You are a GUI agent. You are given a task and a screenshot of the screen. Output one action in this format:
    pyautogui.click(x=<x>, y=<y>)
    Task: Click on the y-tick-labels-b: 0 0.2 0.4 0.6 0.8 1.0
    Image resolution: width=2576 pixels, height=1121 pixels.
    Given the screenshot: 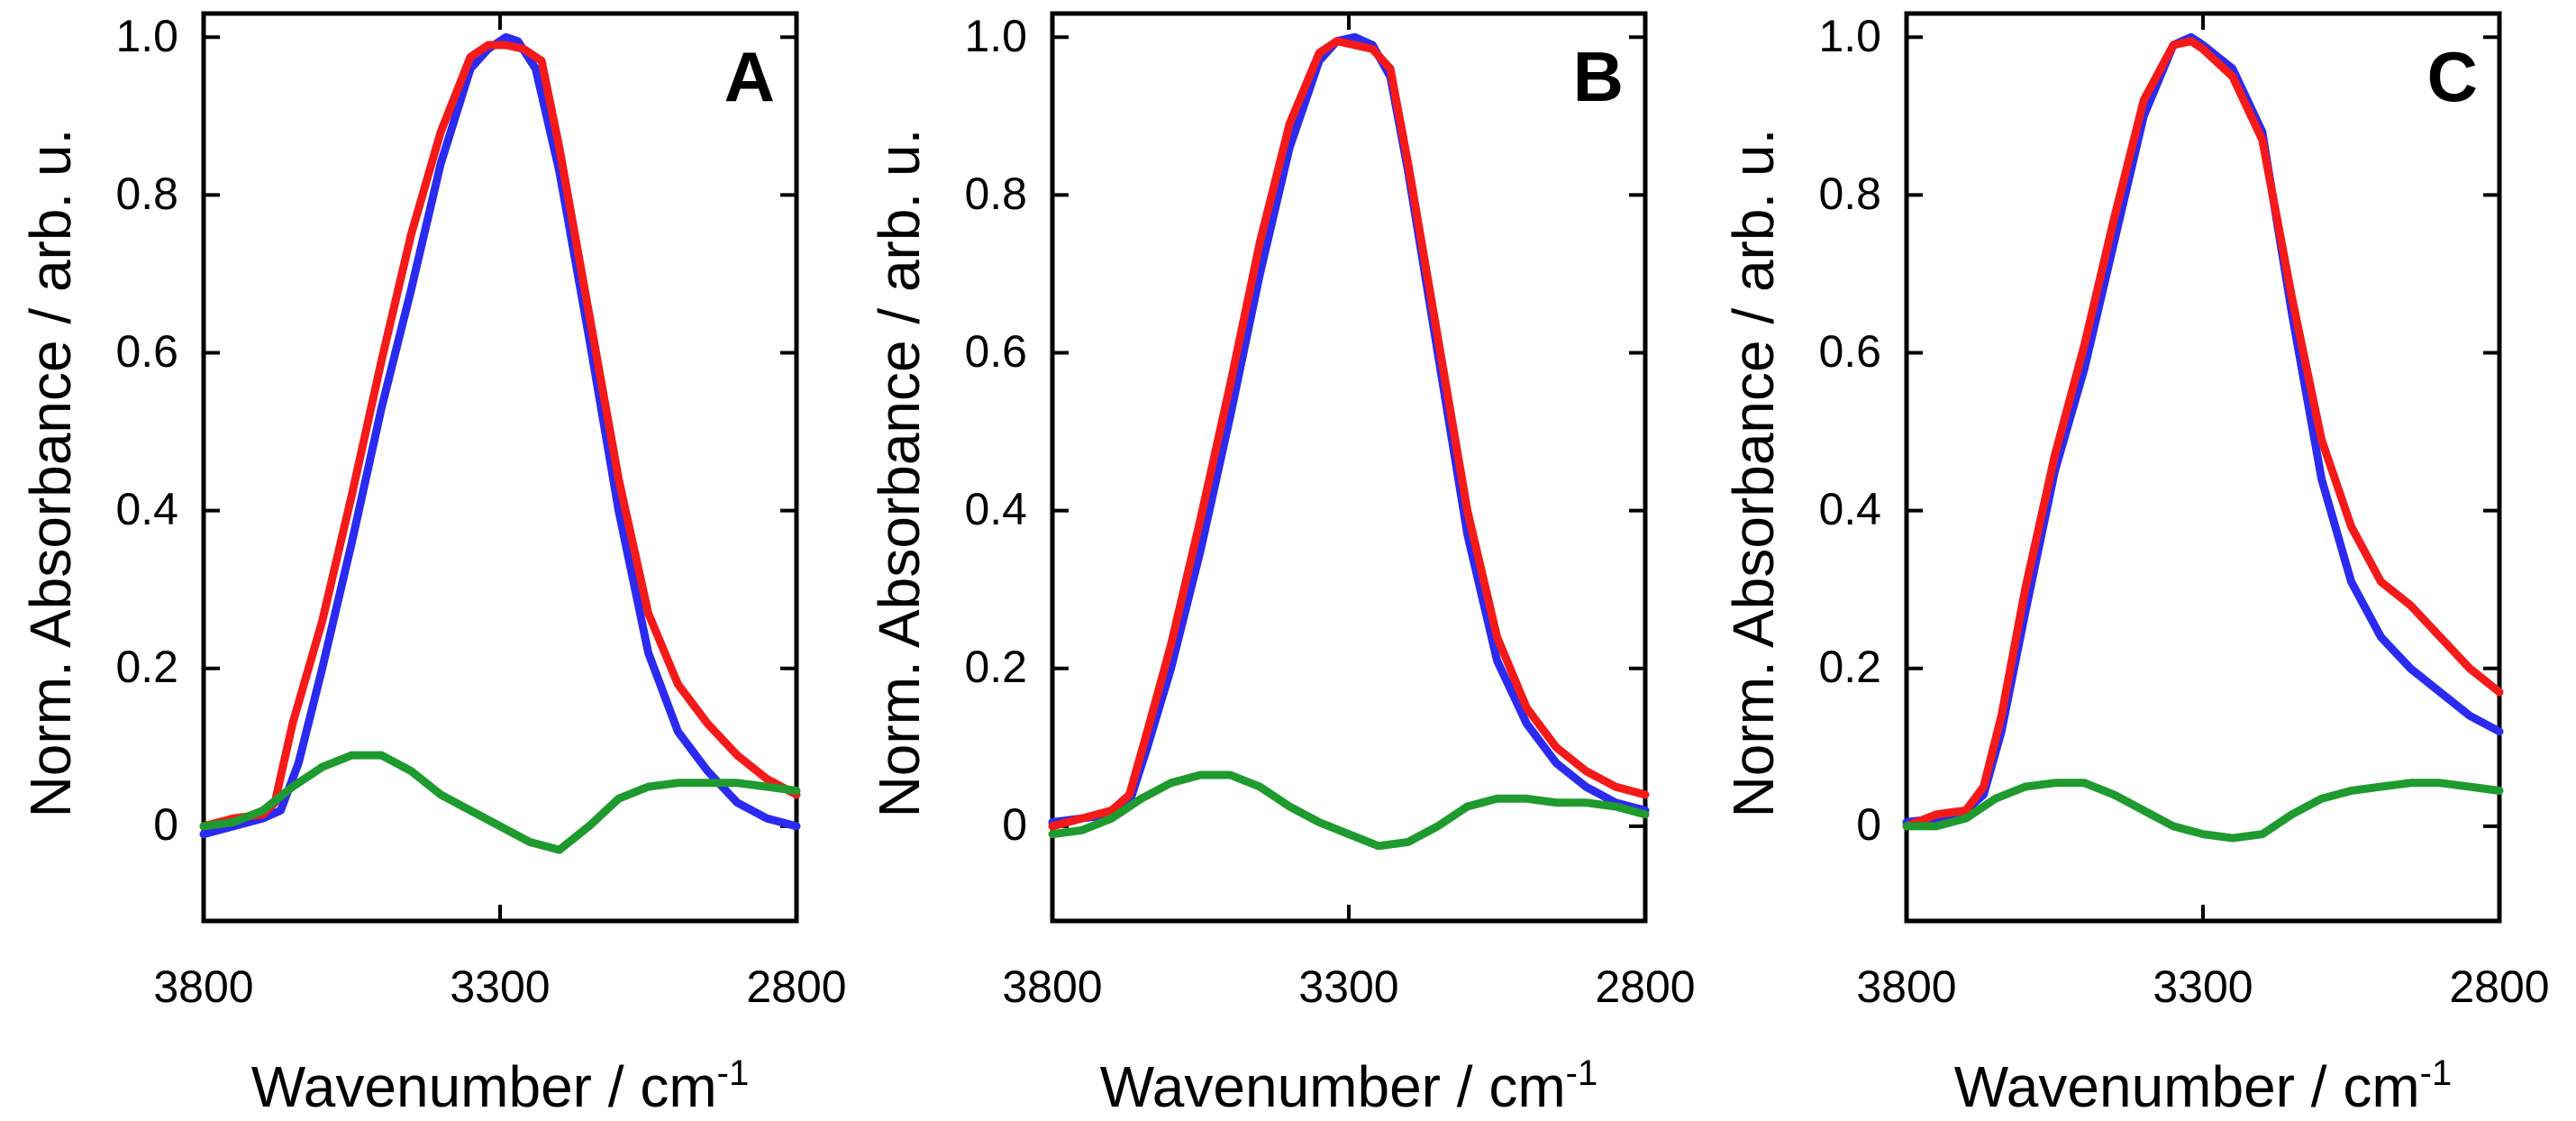 What is the action you would take?
    pyautogui.click(x=995, y=431)
    